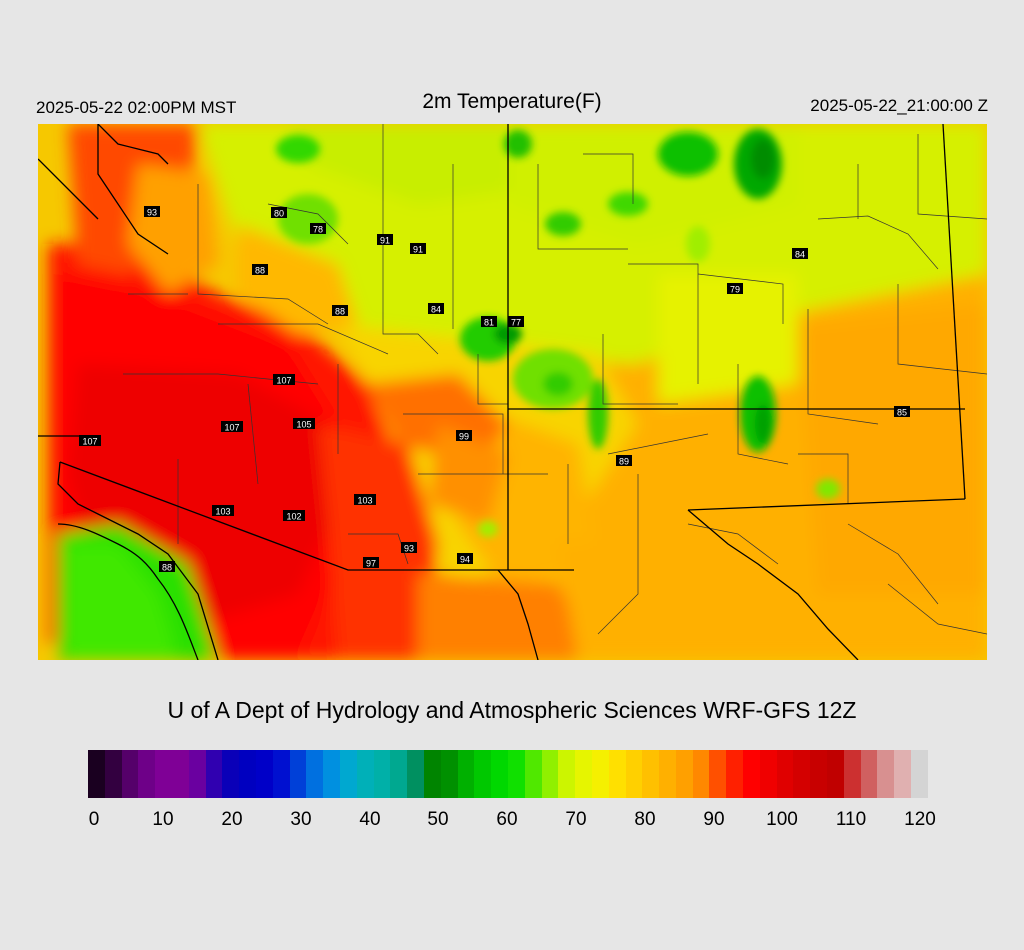 This screenshot has height=950, width=1024. I want to click on colorbar-tick-label: 110, so click(851, 819).